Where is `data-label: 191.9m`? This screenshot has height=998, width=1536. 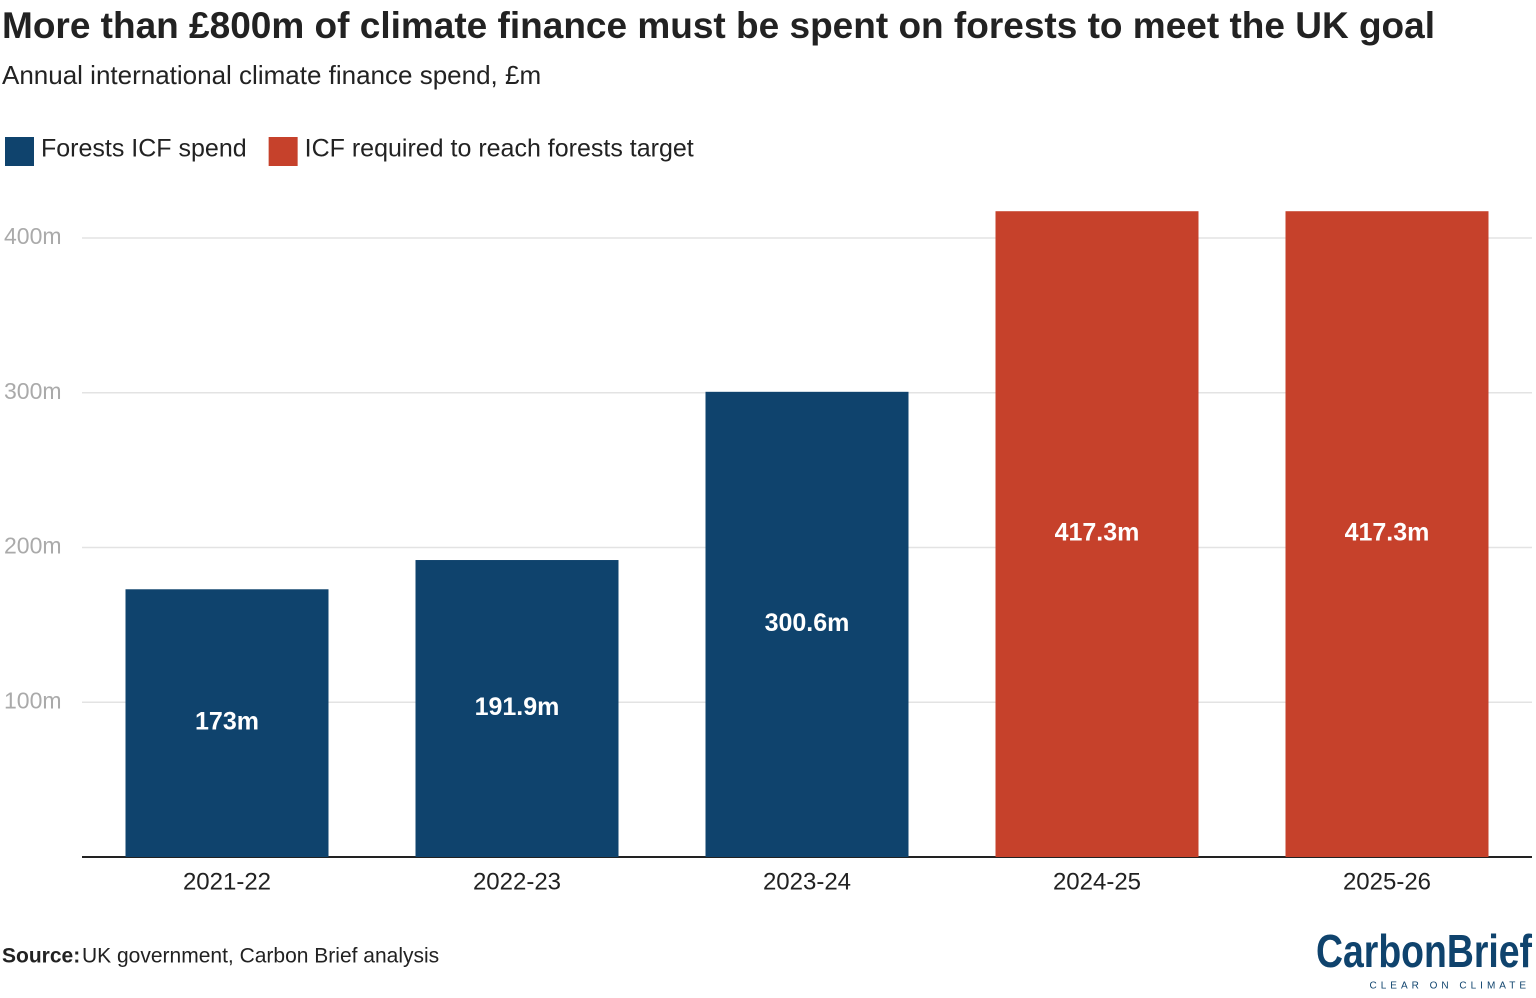 data-label: 191.9m is located at coordinates (517, 707).